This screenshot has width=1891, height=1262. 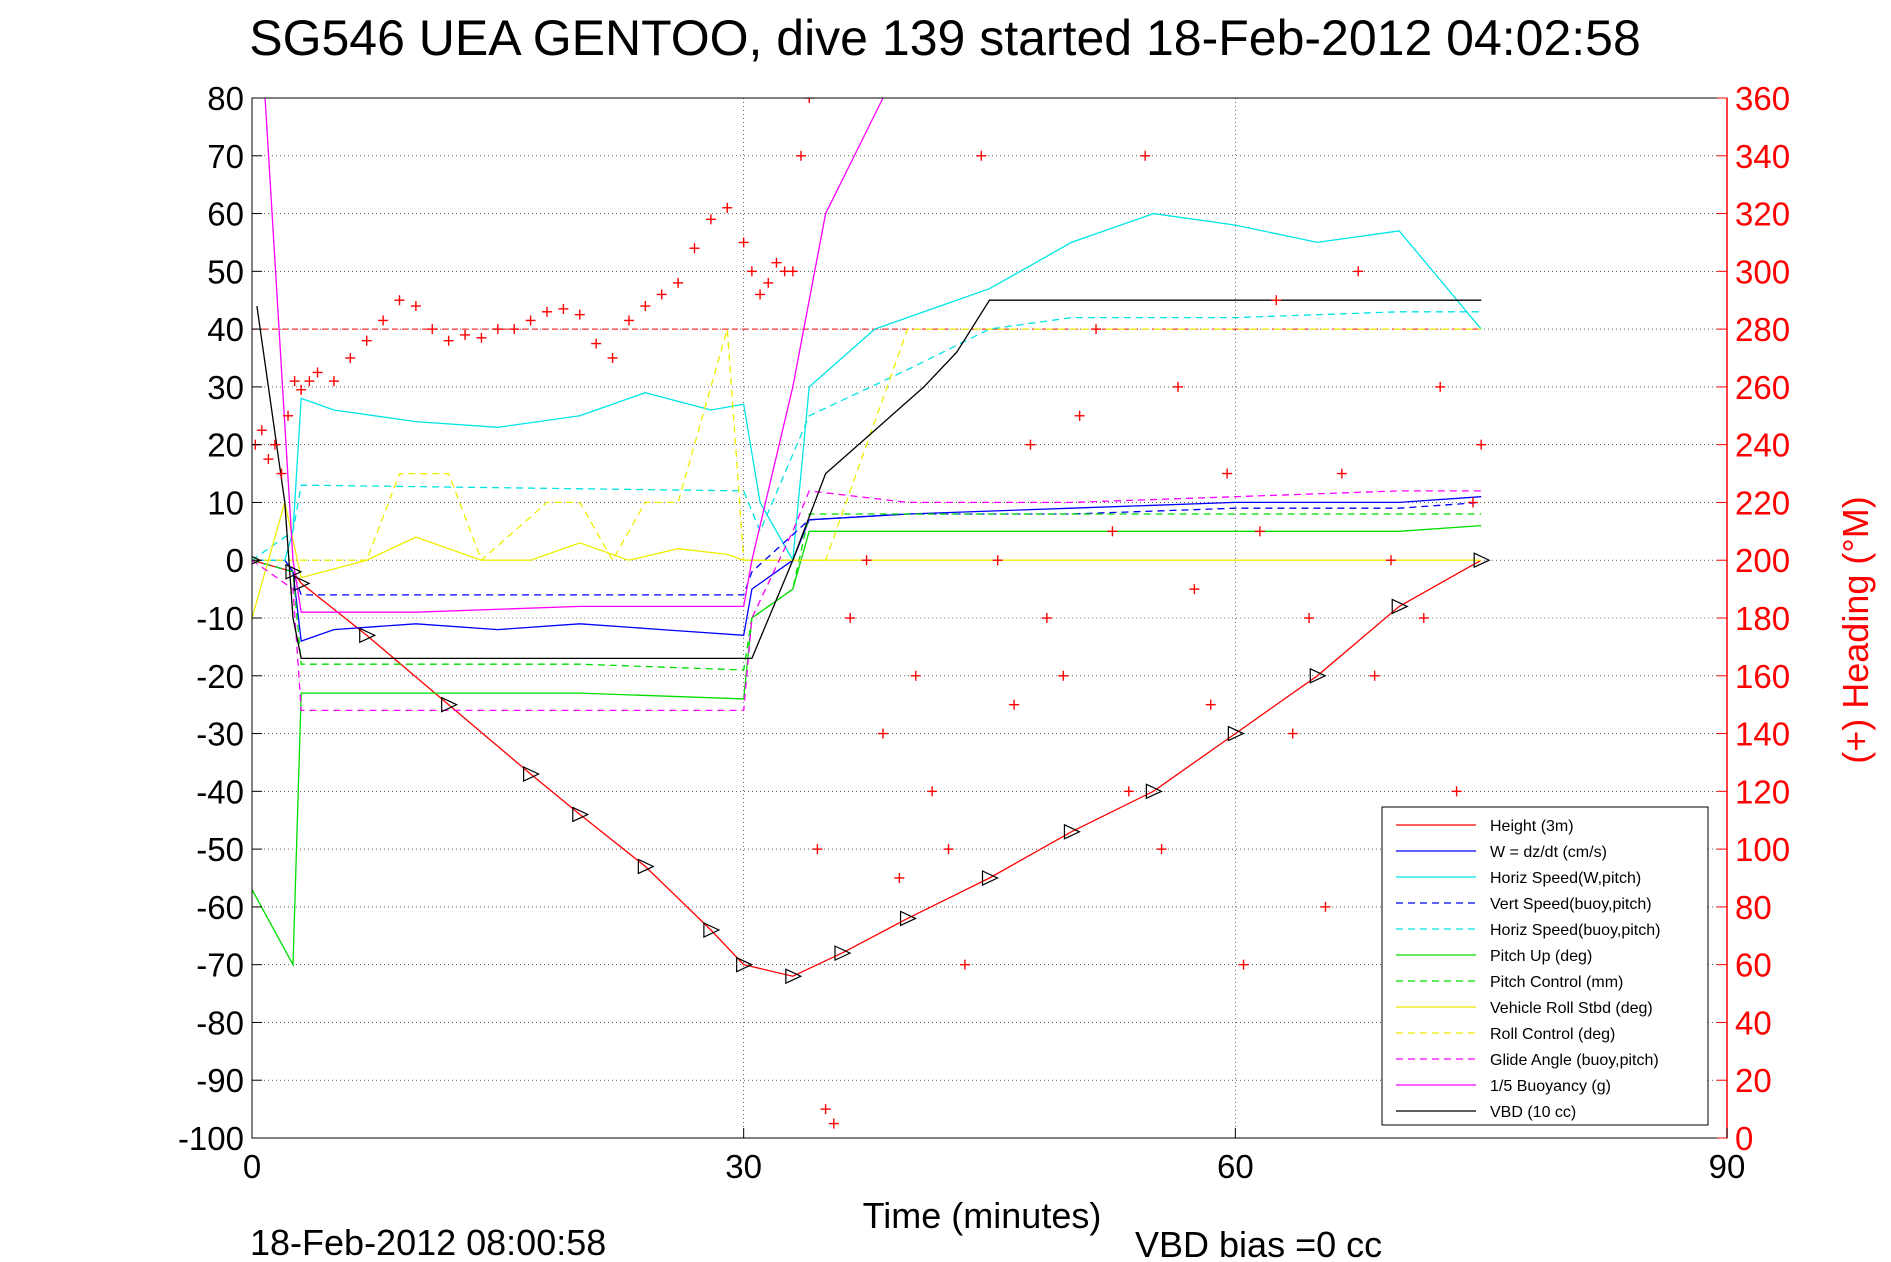 What do you see at coordinates (235, 560) in the screenshot?
I see `left-tick-label-8: 0` at bounding box center [235, 560].